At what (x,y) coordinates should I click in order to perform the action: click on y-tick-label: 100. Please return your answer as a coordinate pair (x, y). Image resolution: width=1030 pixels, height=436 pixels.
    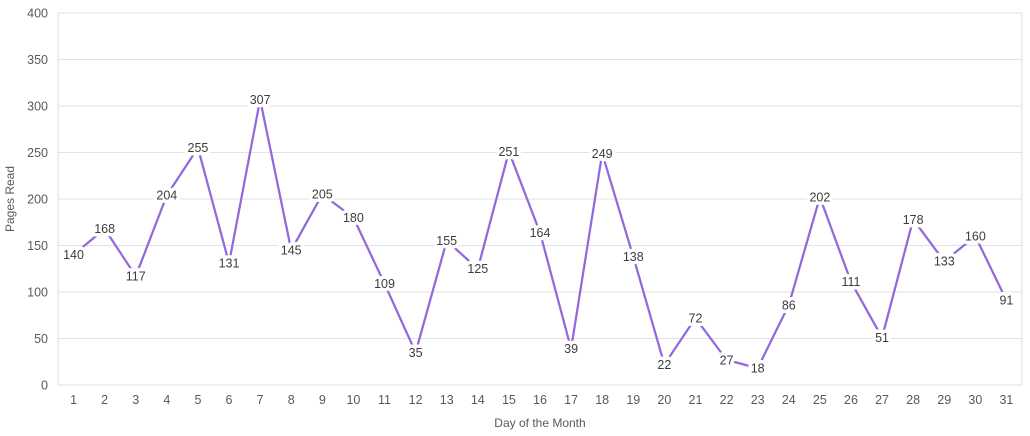
    Looking at the image, I should click on (37, 292).